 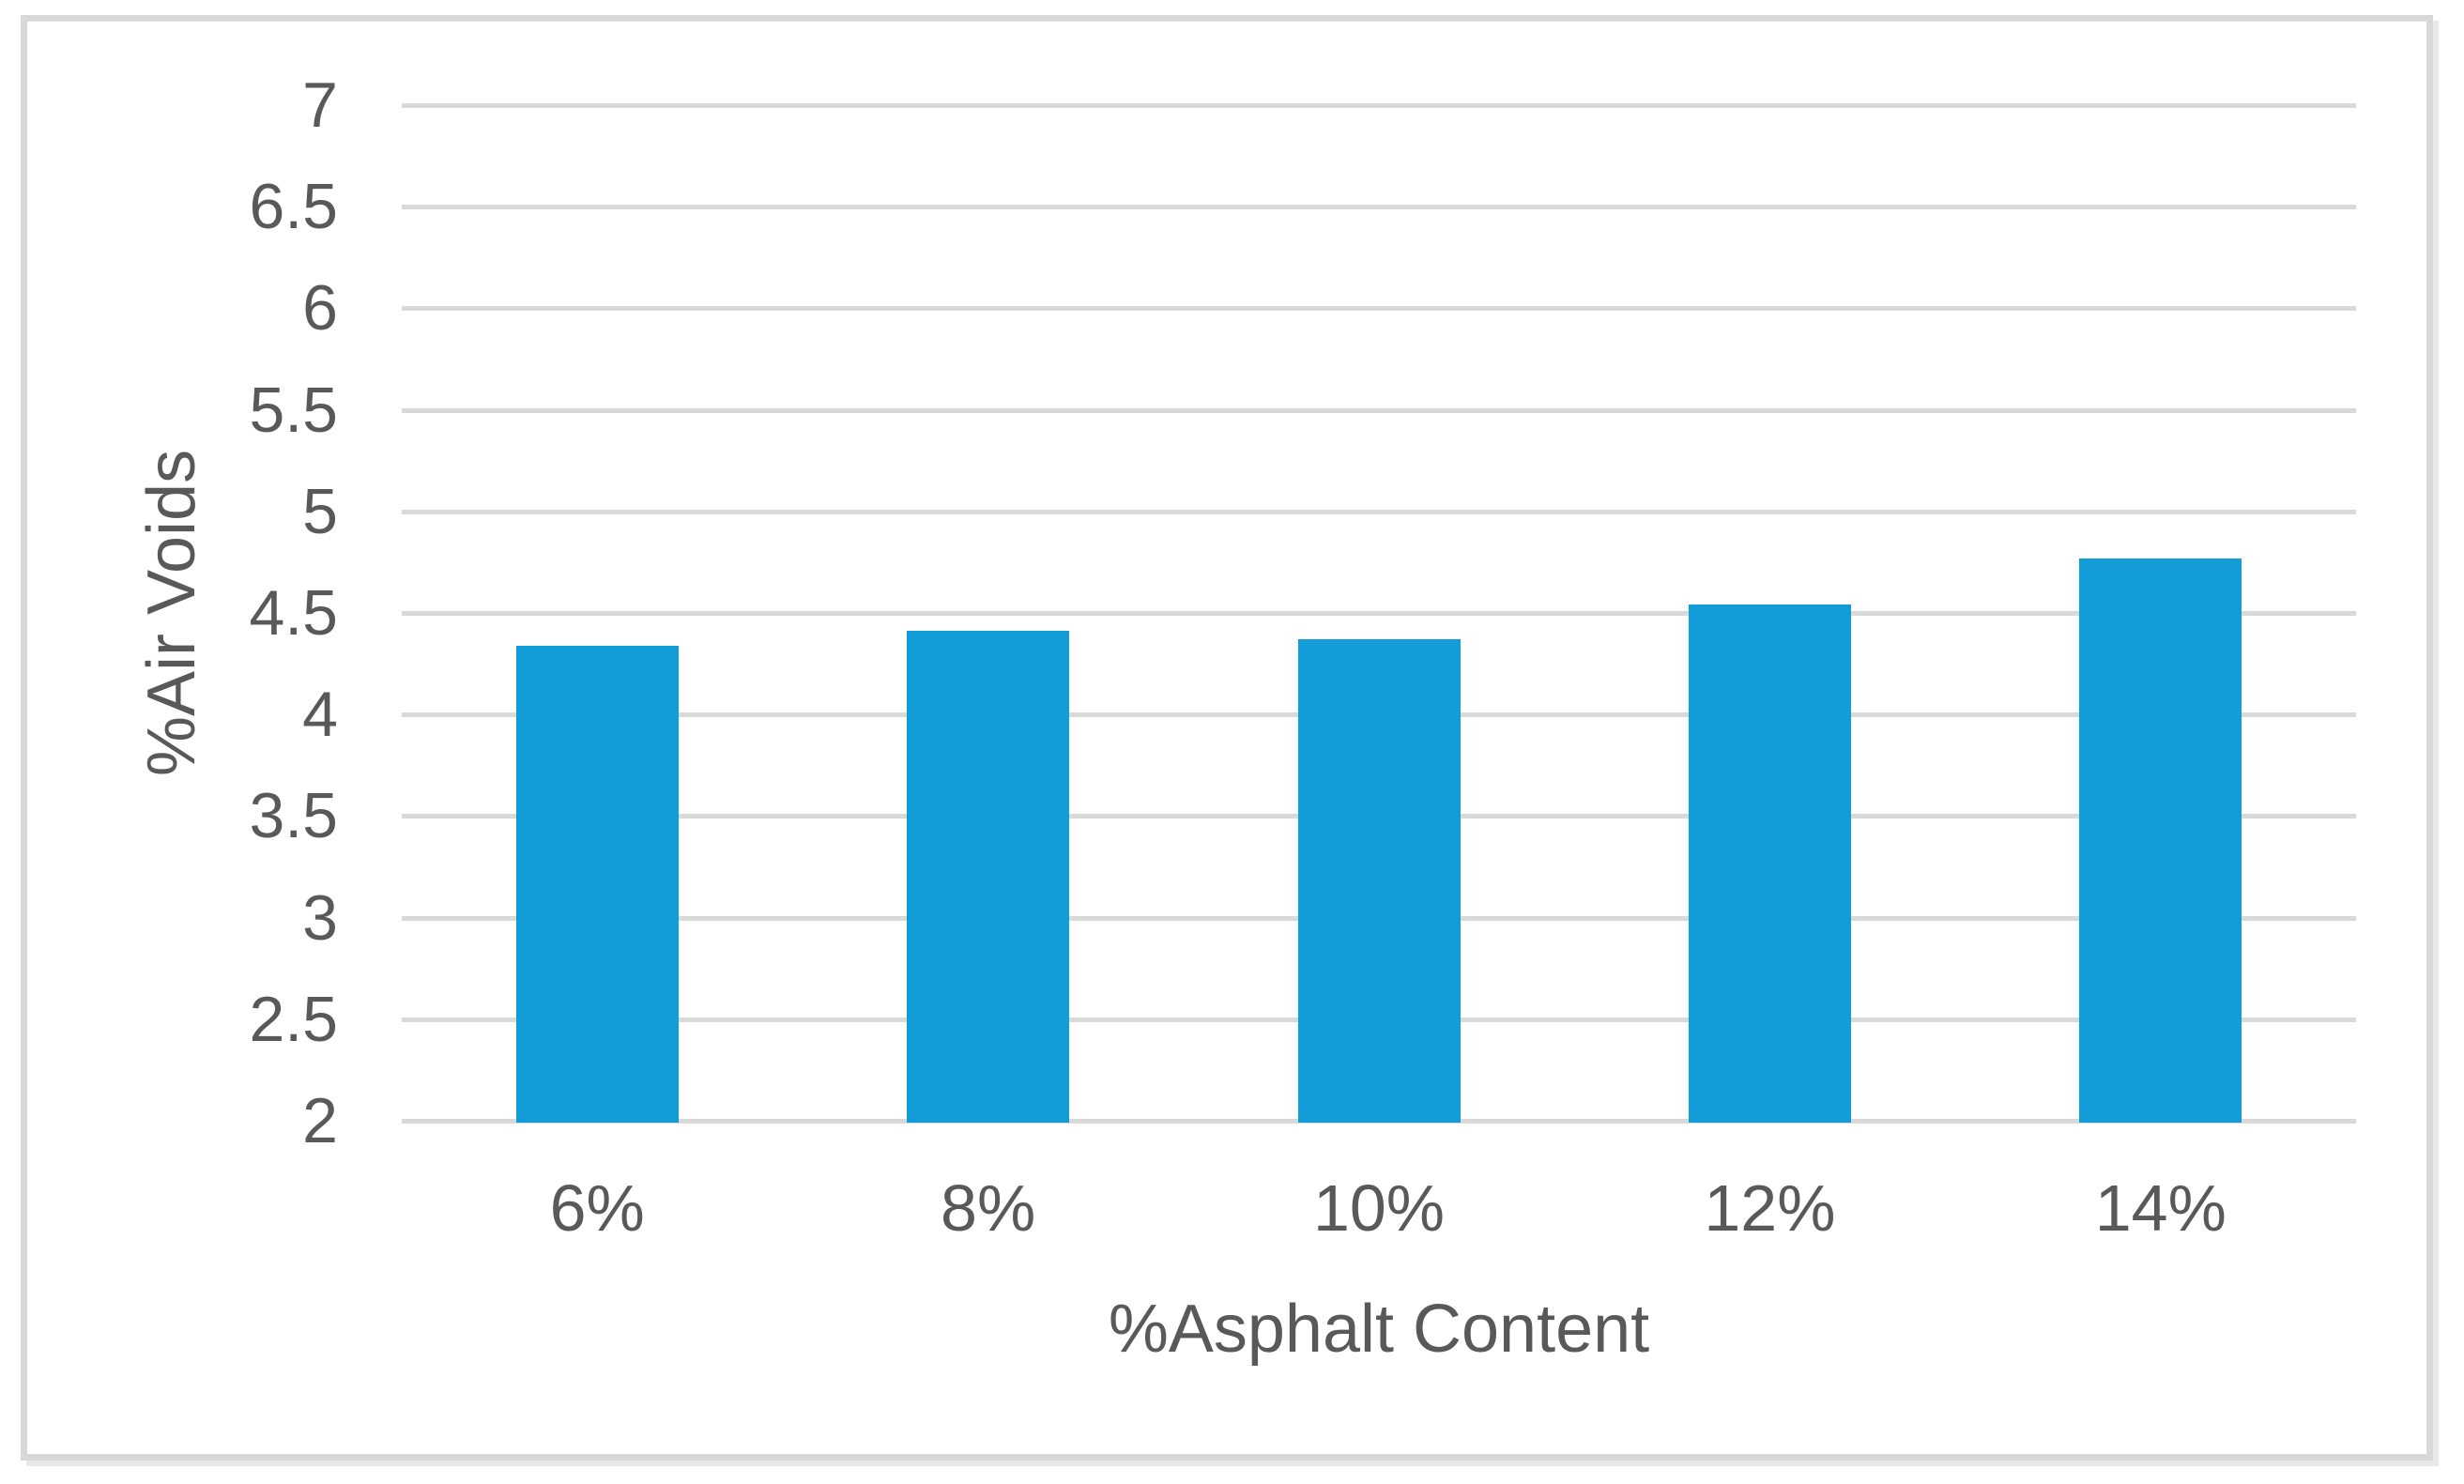 I want to click on x-axis-title: %Asphalt Content, so click(x=1379, y=1329).